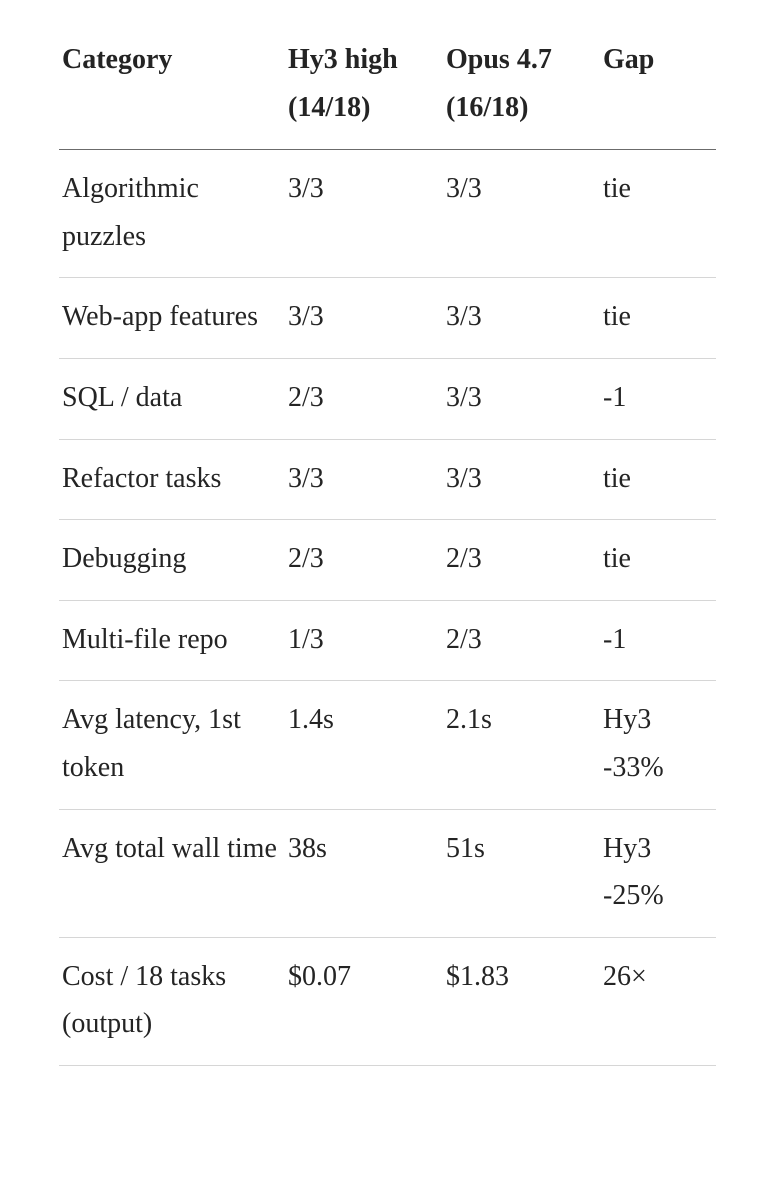  Describe the element at coordinates (658, 1001) in the screenshot. I see `cell-gap: 26×` at that location.